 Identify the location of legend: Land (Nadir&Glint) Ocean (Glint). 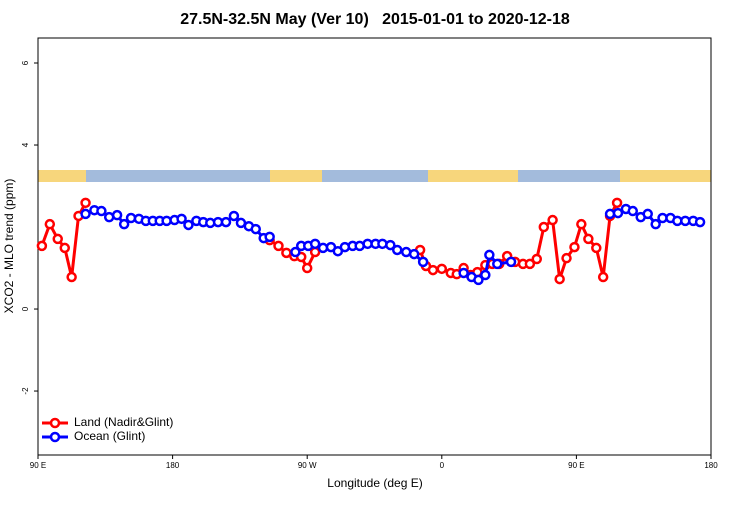
(107, 429).